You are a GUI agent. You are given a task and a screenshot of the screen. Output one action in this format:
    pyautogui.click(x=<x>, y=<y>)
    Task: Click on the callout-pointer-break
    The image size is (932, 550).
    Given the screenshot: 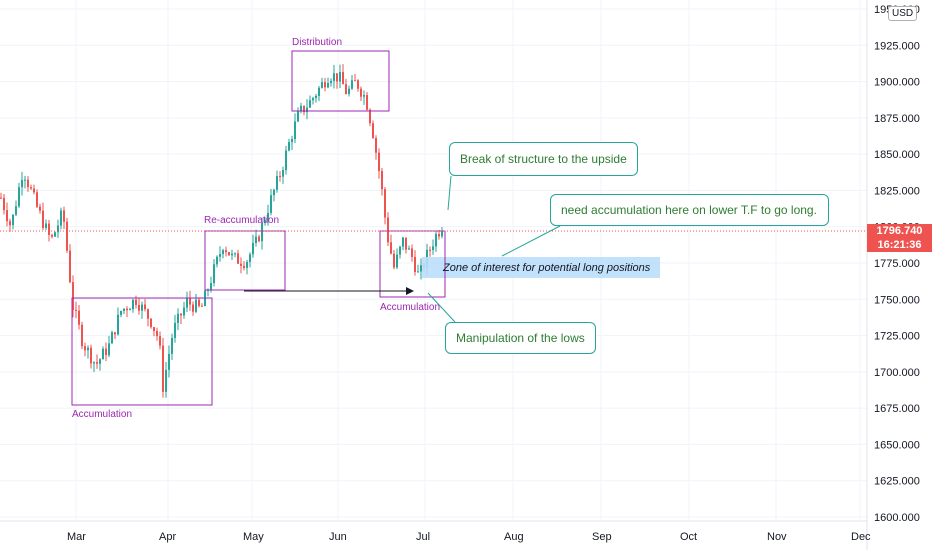 What is the action you would take?
    pyautogui.click(x=449, y=193)
    